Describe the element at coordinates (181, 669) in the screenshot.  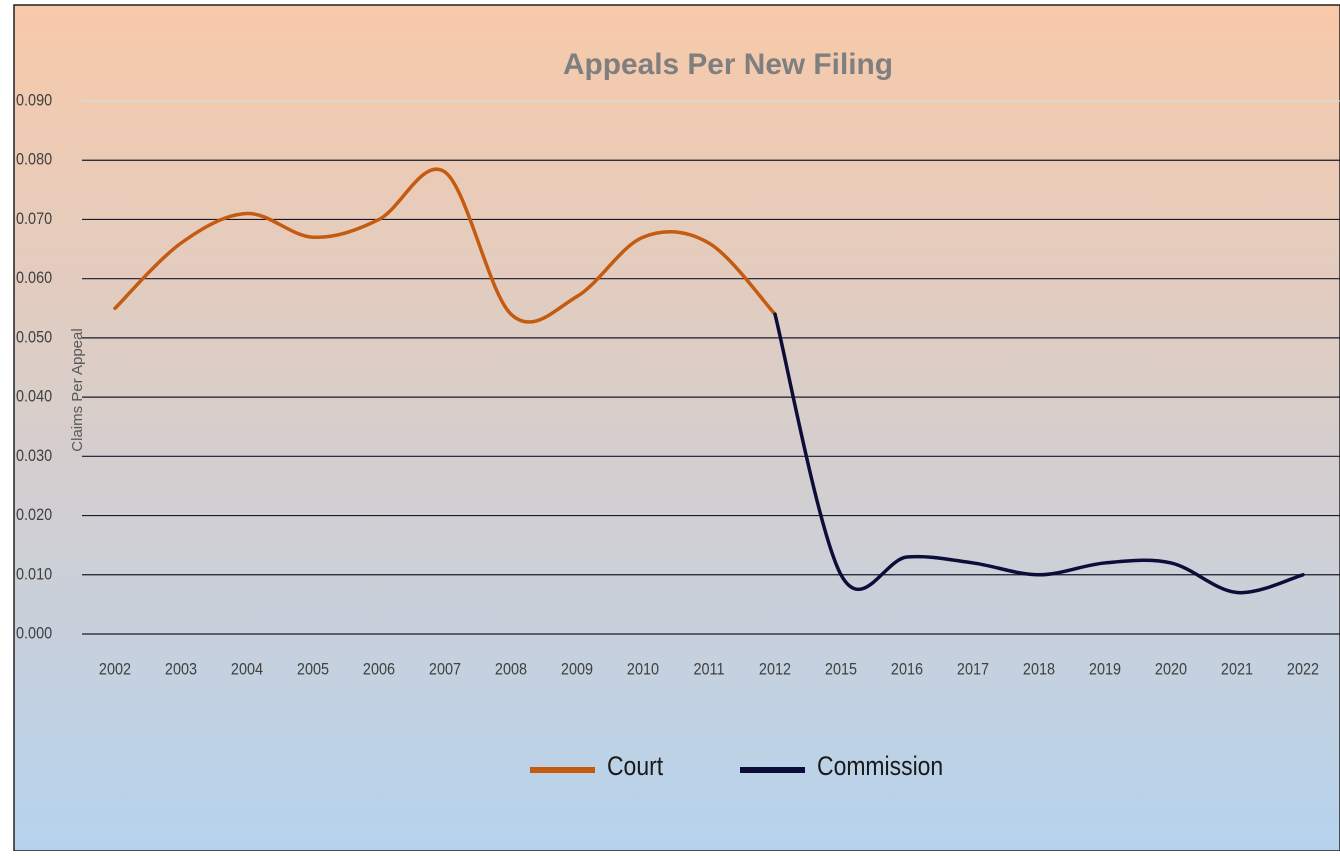
I see `x-tick-label: 2003` at that location.